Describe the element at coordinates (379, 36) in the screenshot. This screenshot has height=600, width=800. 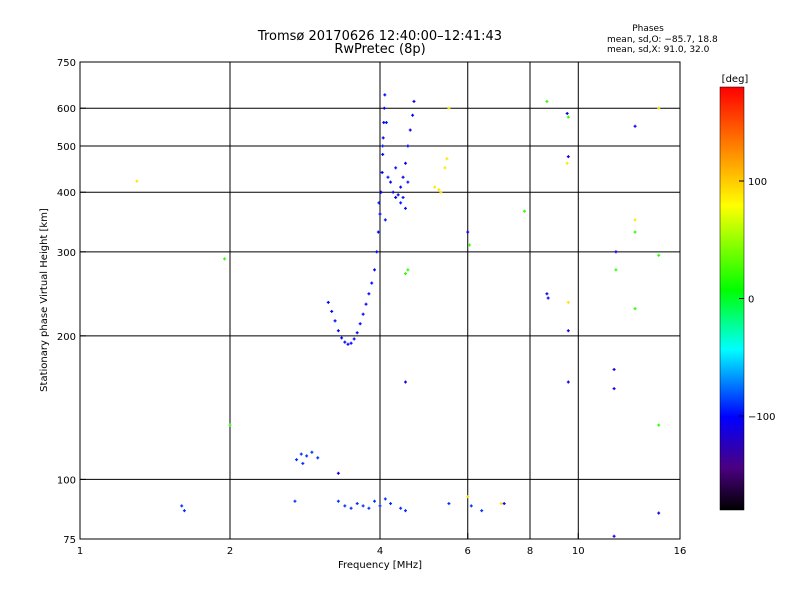
I see `chart-title: Tromsø 20170626 12:40:00–12:41:43` at that location.